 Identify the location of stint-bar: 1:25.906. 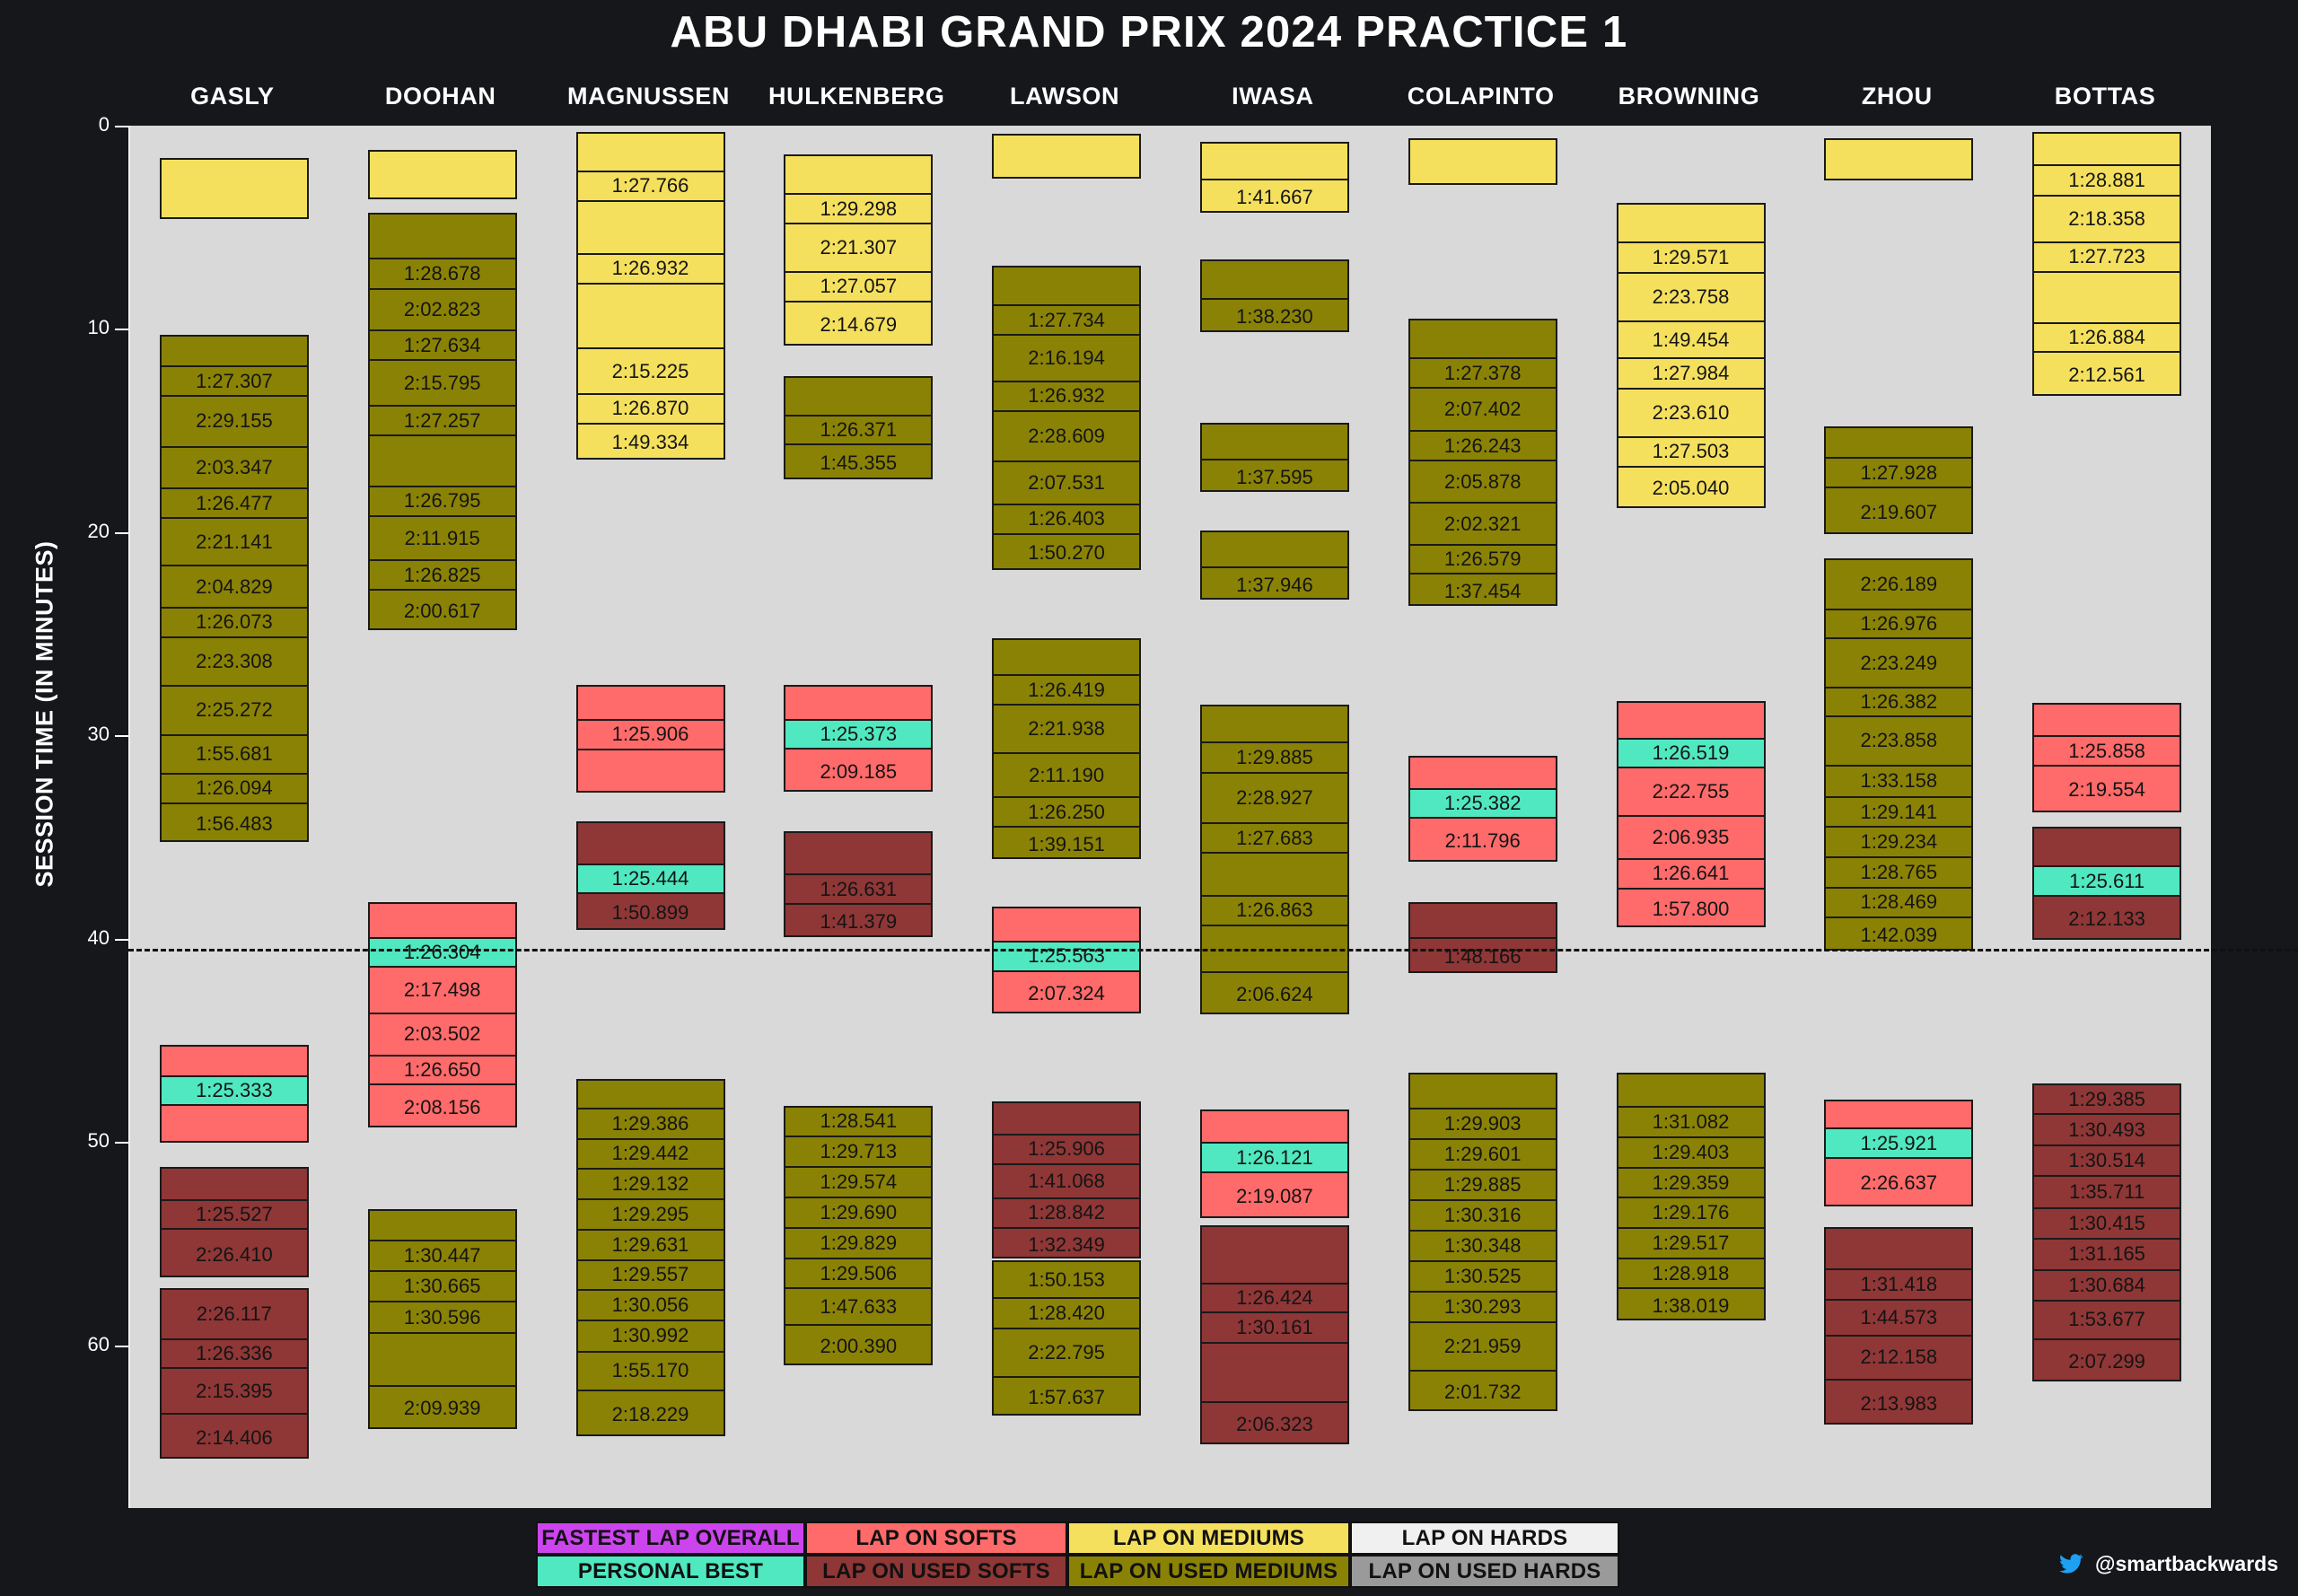
(650, 739).